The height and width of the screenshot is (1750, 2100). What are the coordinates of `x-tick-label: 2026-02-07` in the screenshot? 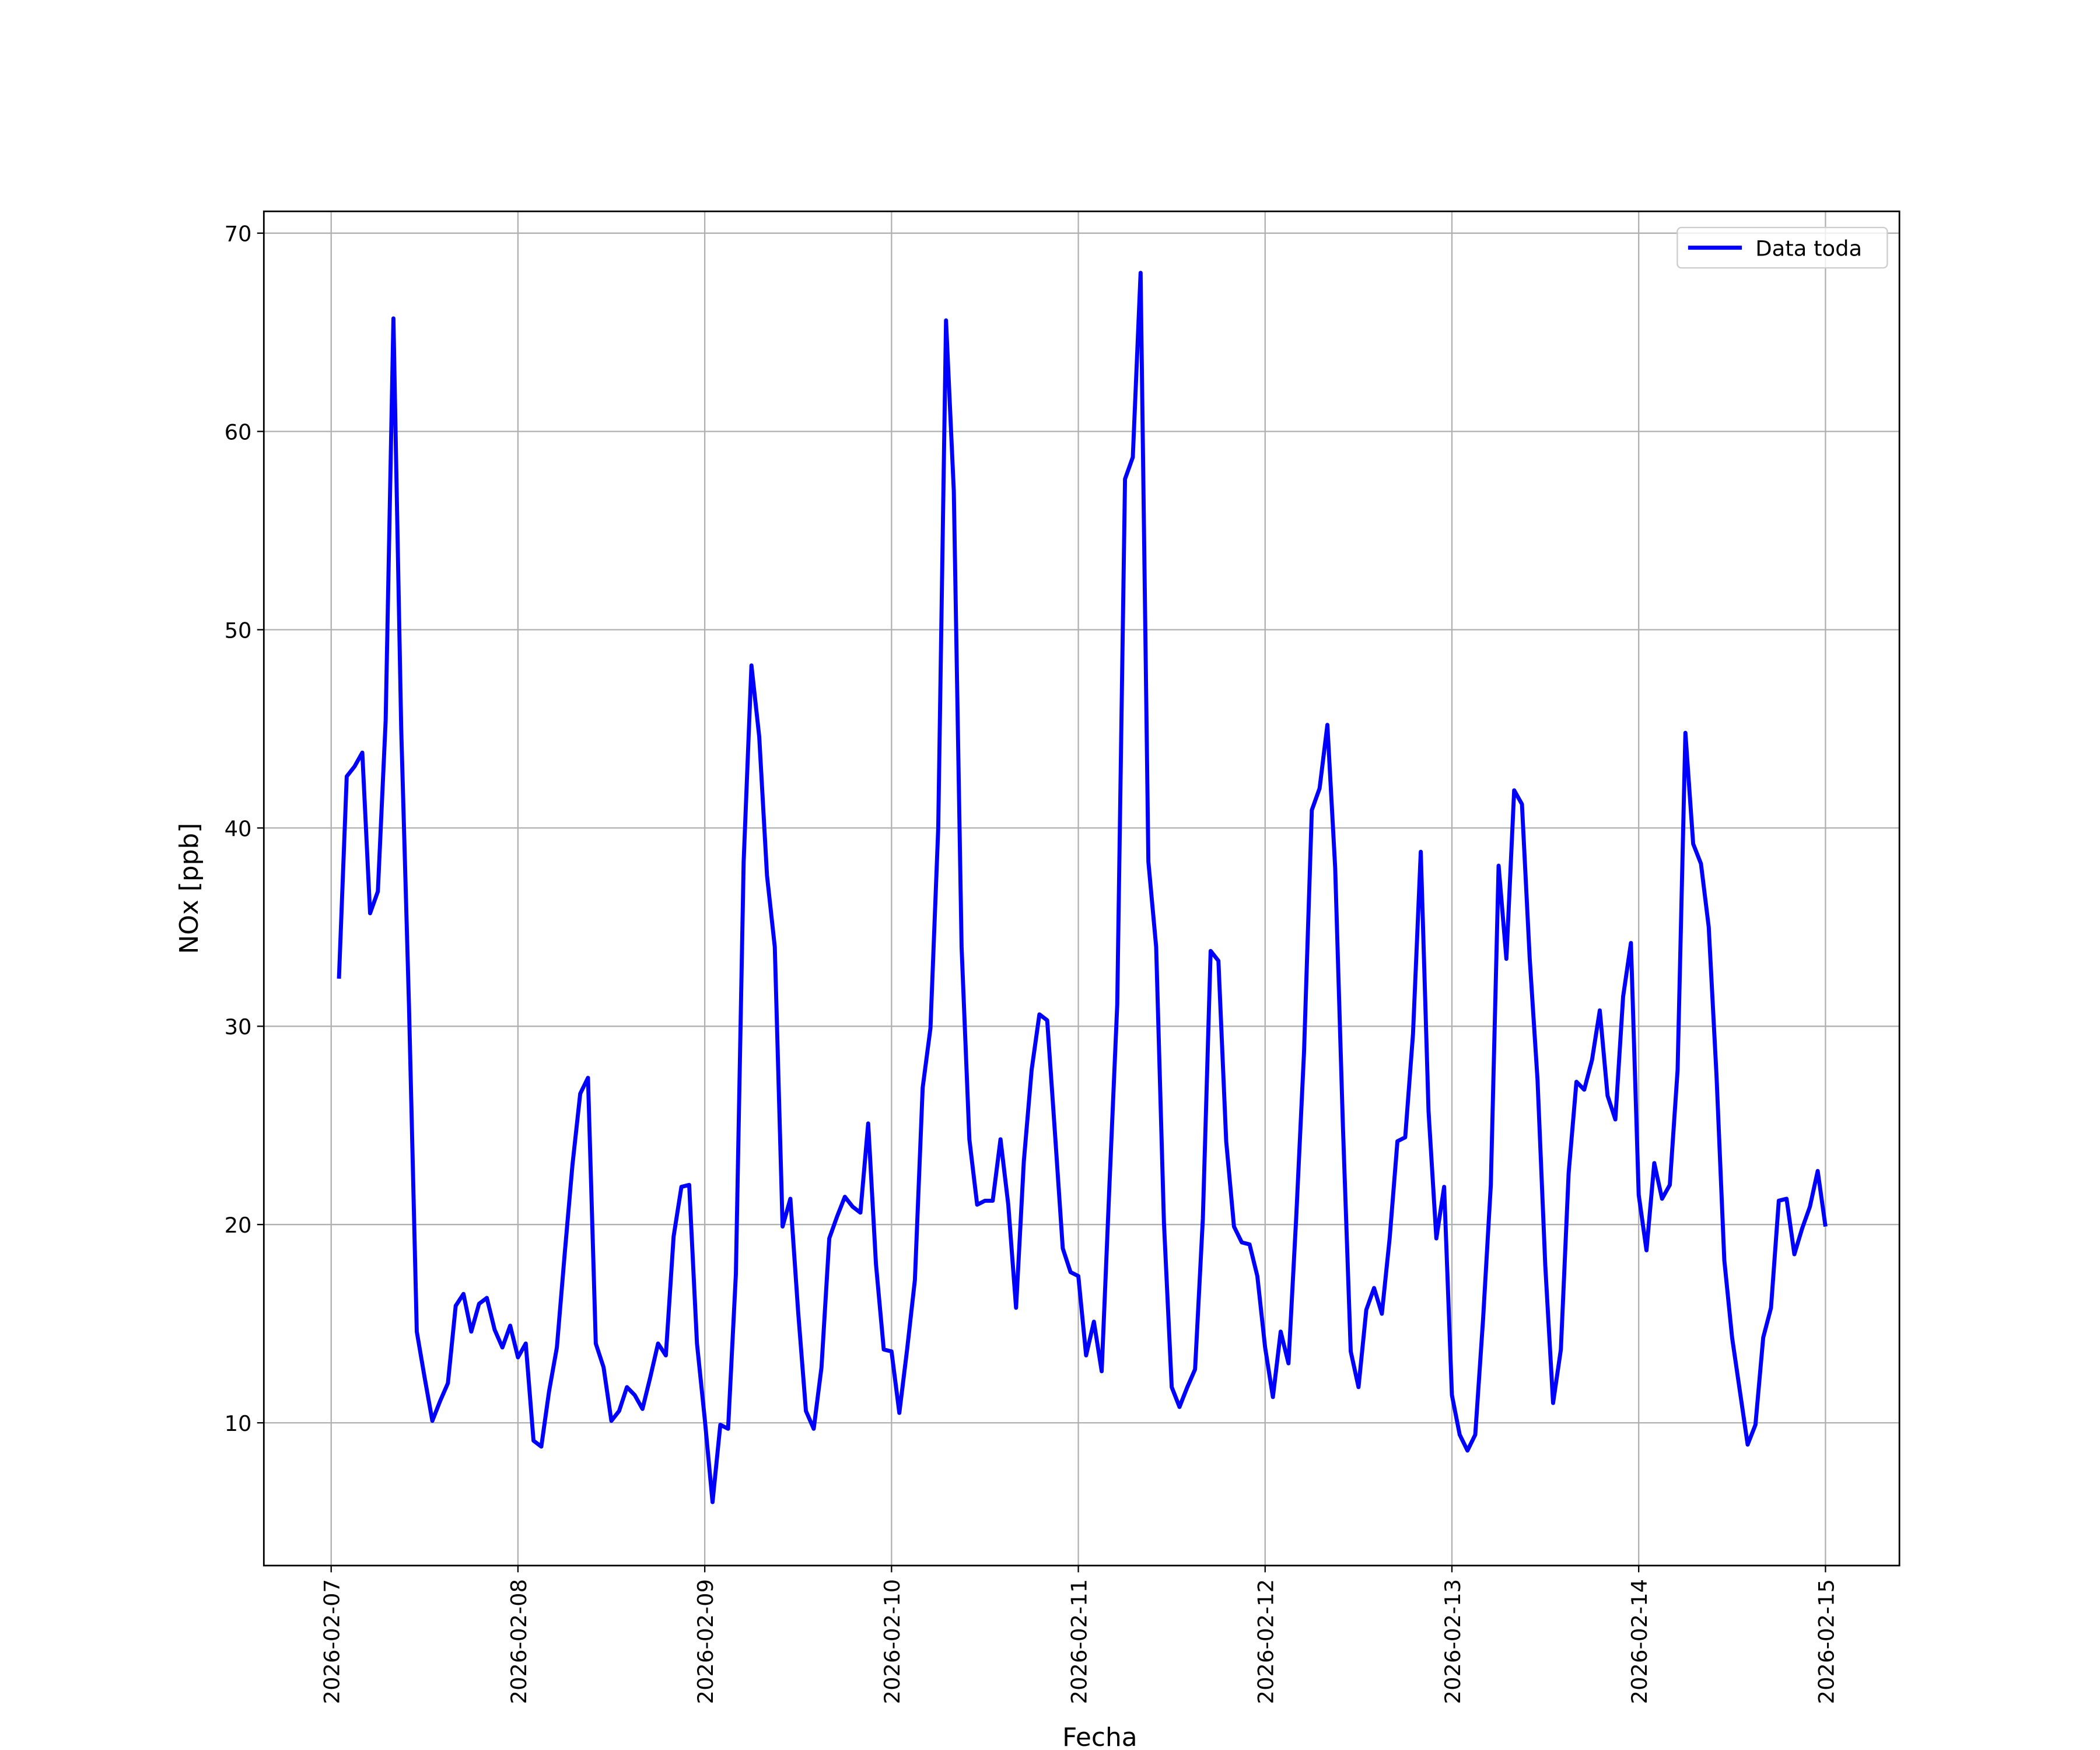 It's located at (332, 1641).